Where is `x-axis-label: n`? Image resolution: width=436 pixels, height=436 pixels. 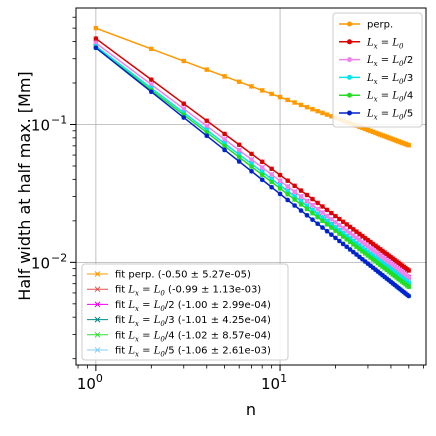 x-axis-label: n is located at coordinates (251, 409).